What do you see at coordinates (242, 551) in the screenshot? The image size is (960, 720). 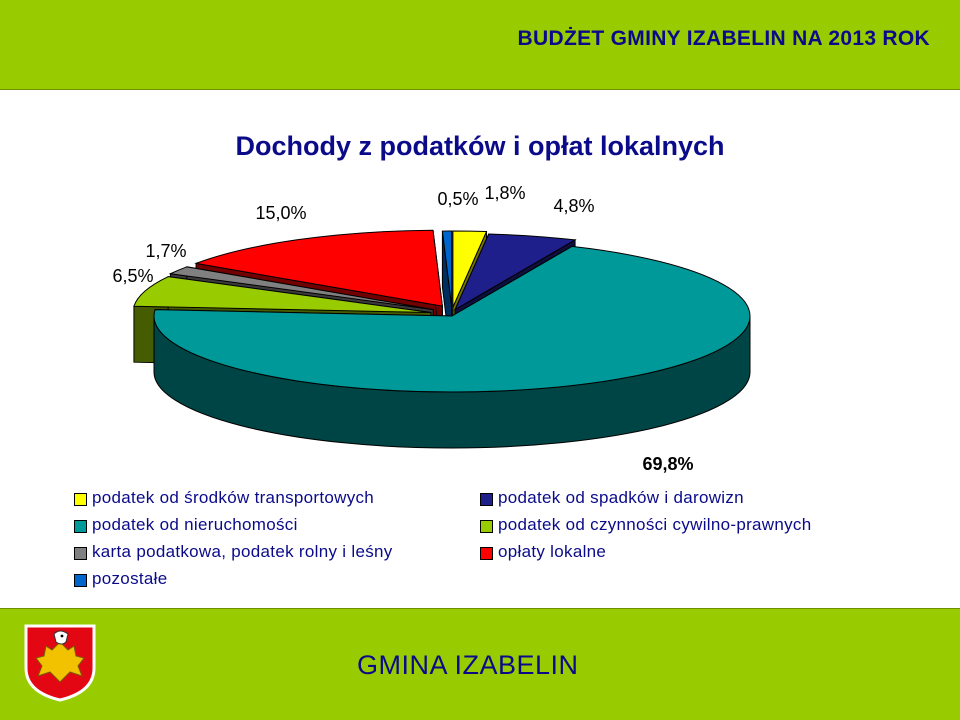 I see `legend-label-4: karta podatkowa, podatek rolny i leśny` at bounding box center [242, 551].